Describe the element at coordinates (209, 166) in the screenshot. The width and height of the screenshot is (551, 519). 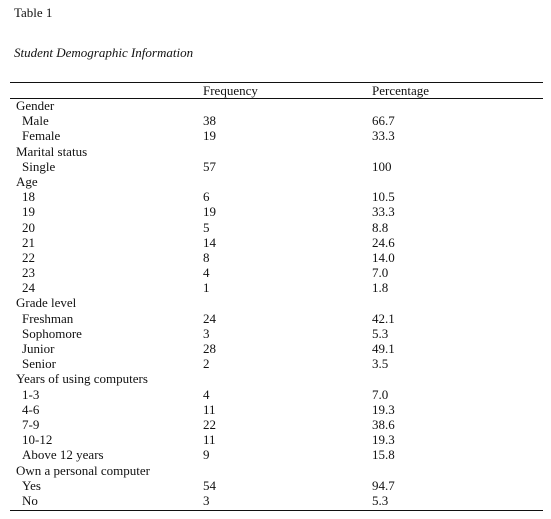
I see `frequency-cell: 57` at that location.